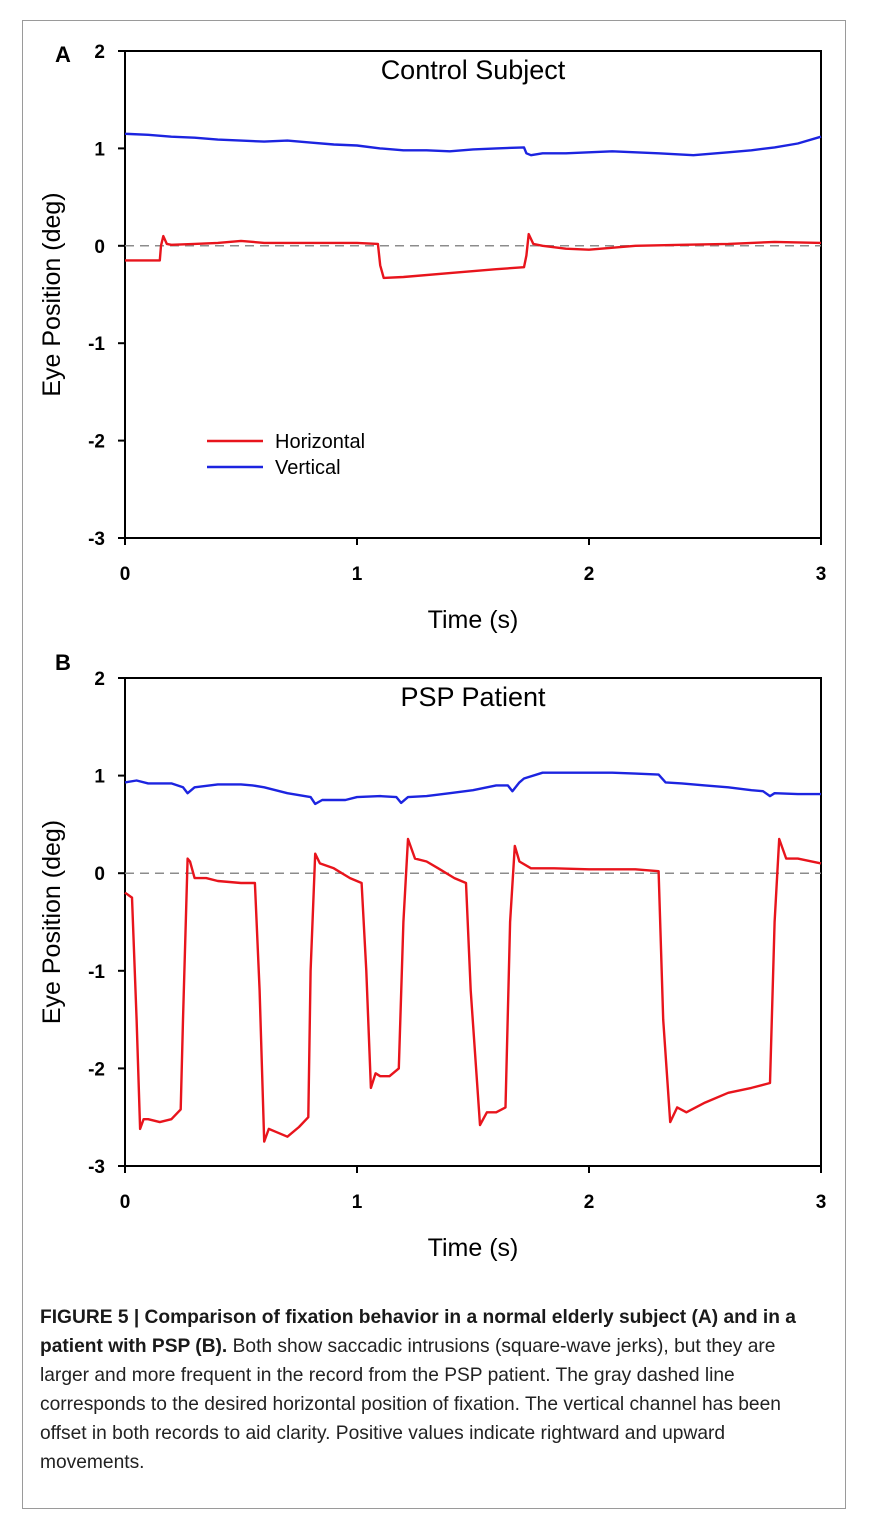 This screenshot has height=1536, width=870. I want to click on legend-label: Vertical, so click(308, 468).